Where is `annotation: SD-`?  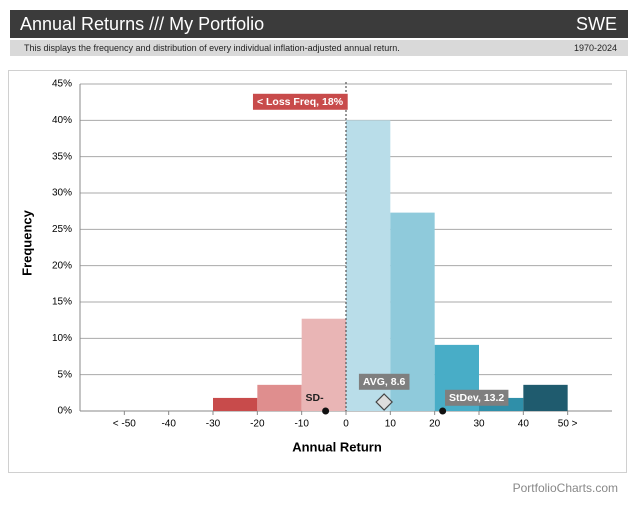 annotation: SD- is located at coordinates (315, 398).